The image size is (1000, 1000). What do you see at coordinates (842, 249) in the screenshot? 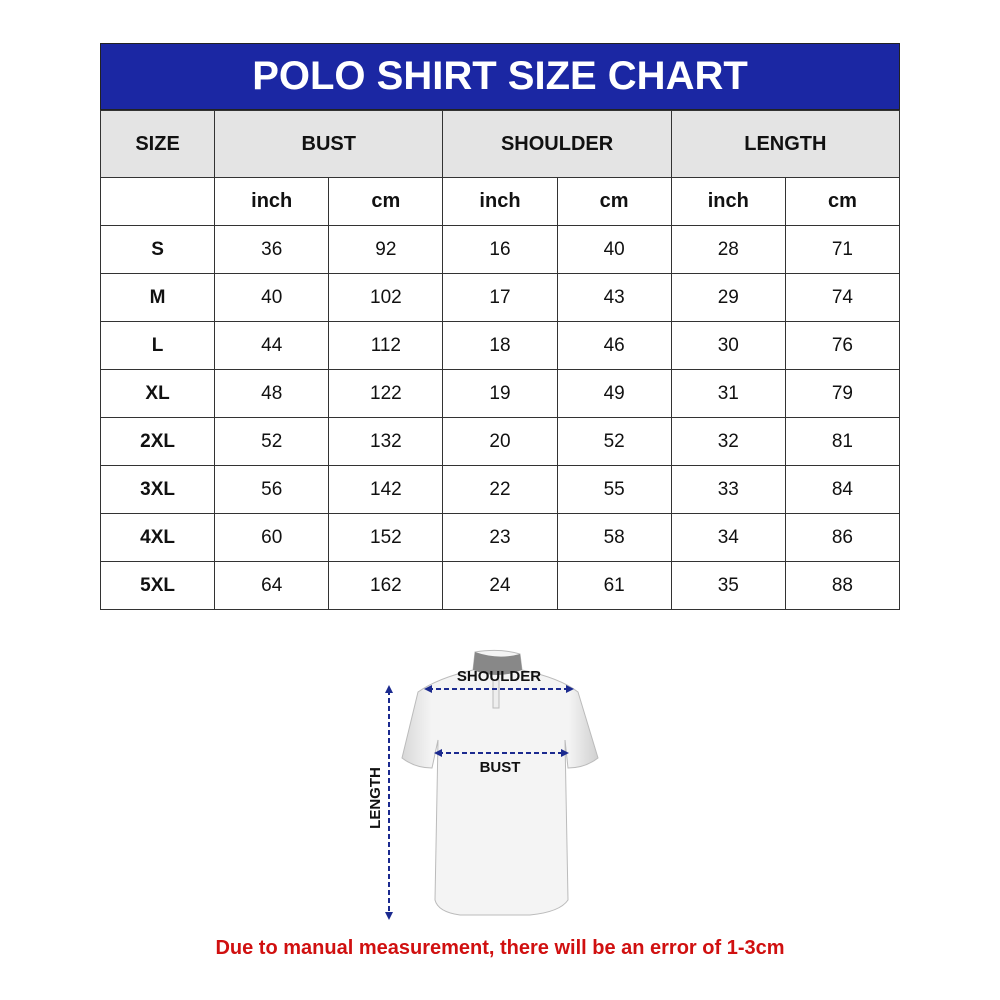
I see `value-cell: 71` at bounding box center [842, 249].